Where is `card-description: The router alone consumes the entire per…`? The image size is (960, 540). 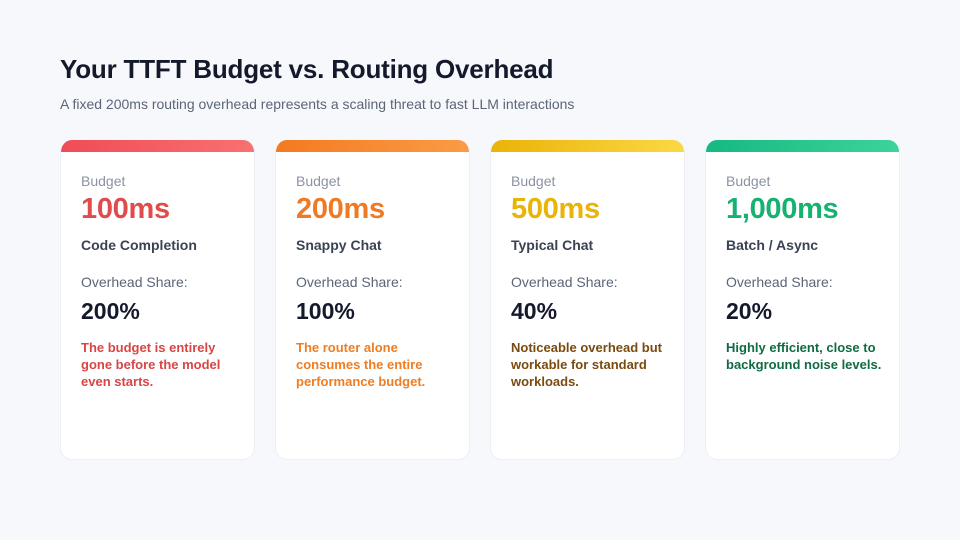
card-description: The router alone consumes the entire per… is located at coordinates (361, 364).